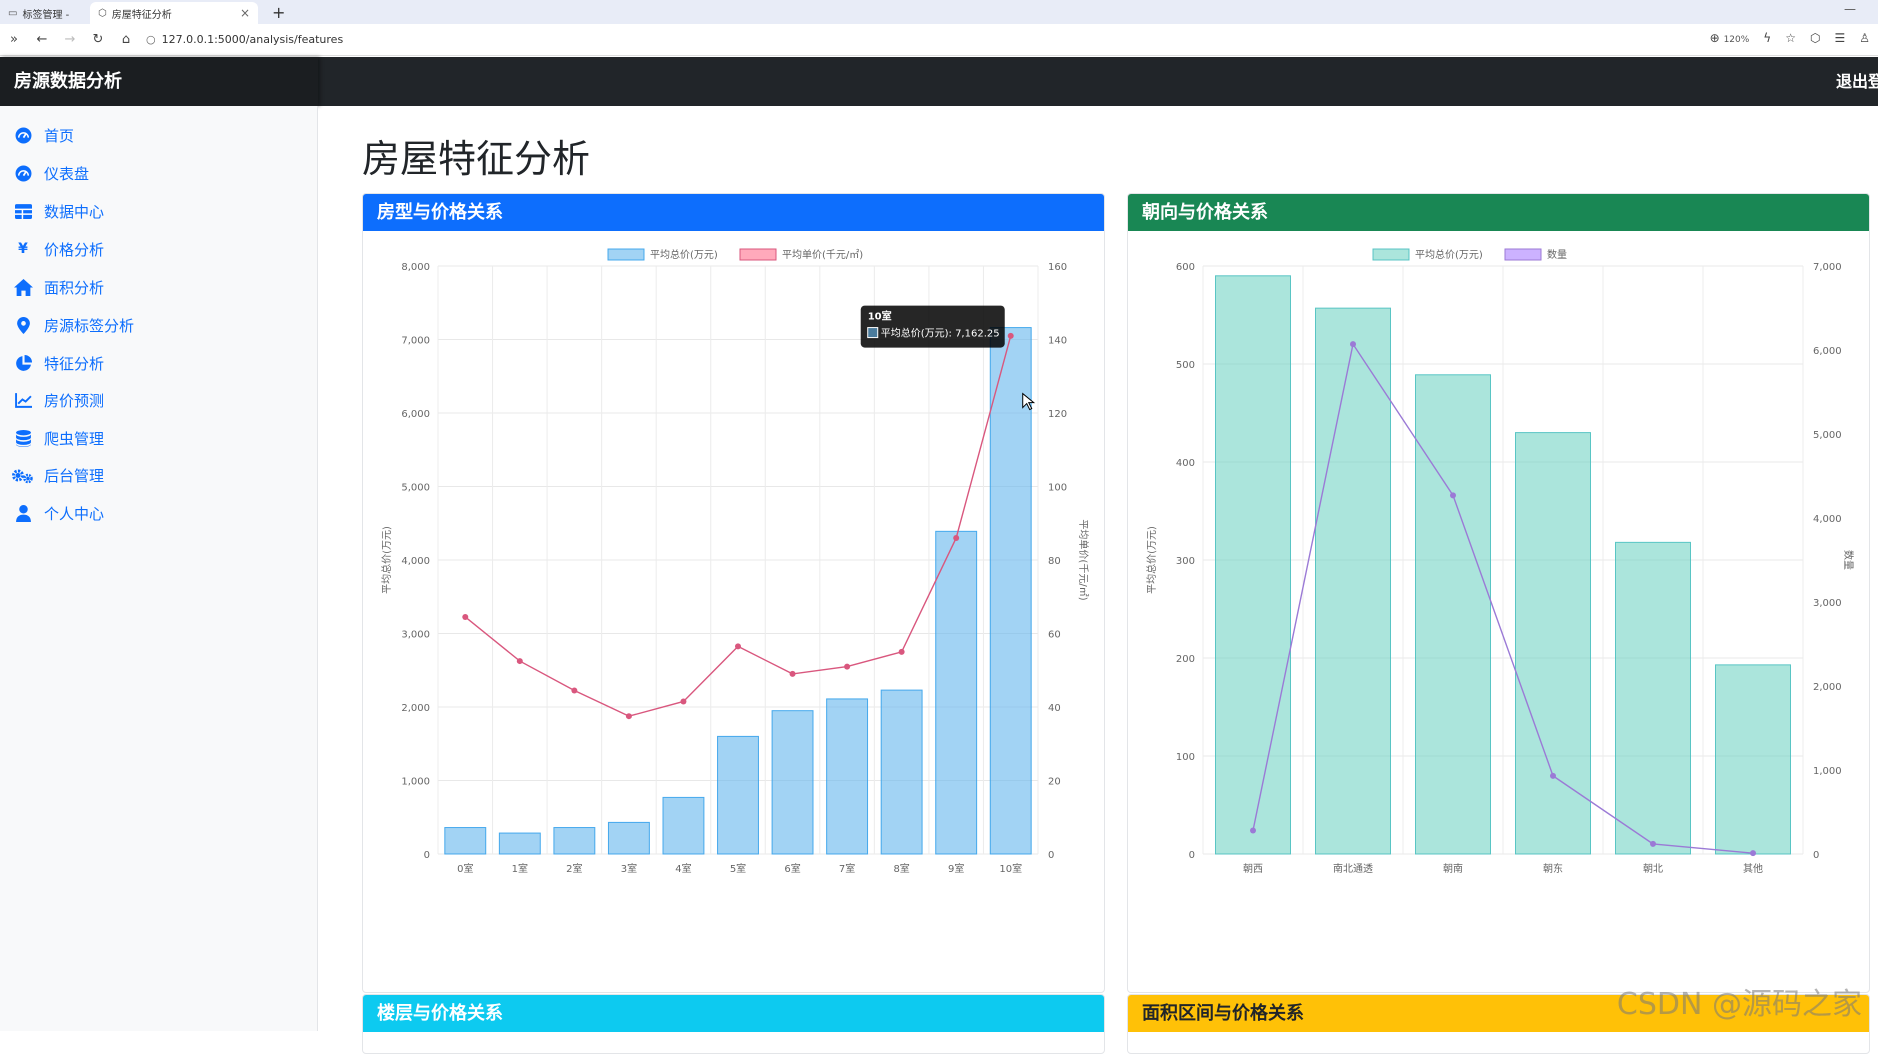 Image resolution: width=1878 pixels, height=1054 pixels. What do you see at coordinates (1767, 38) in the screenshot?
I see `lightning-icon: ϟ` at bounding box center [1767, 38].